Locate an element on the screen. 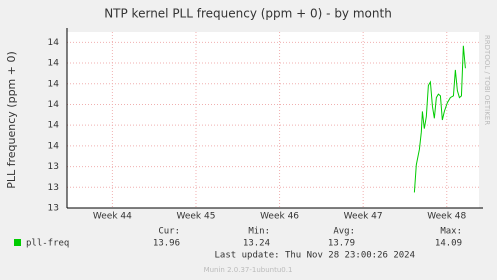 This screenshot has width=497, height=280. x-tick-label: Week 45 is located at coordinates (195, 217).